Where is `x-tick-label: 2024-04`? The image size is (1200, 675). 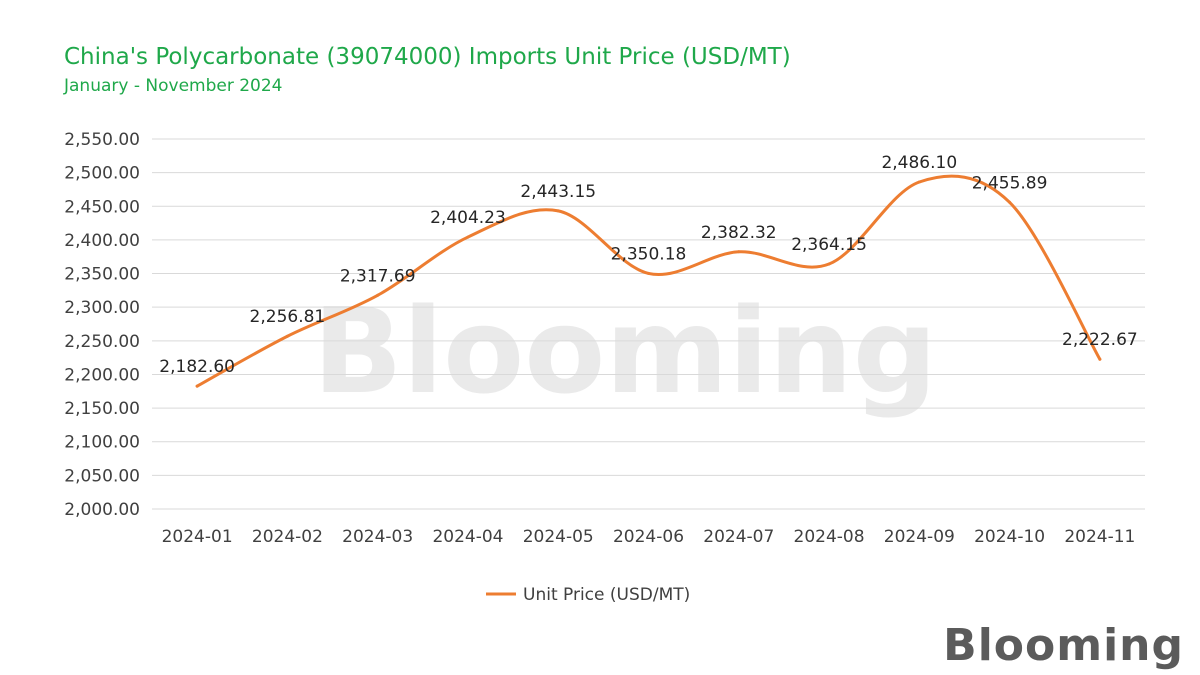 x-tick-label: 2024-04 is located at coordinates (467, 537).